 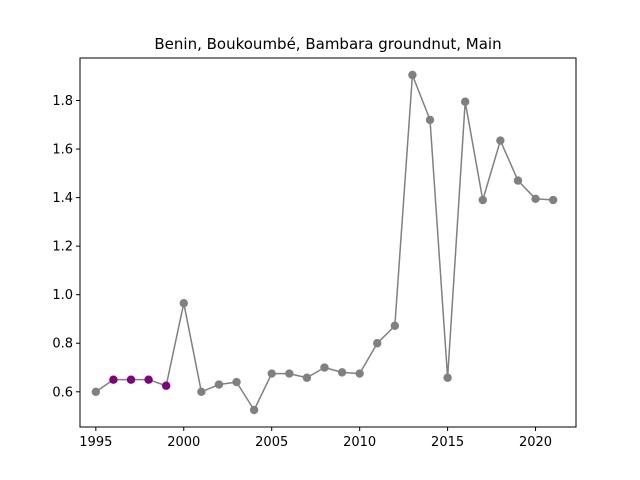 I want to click on x-tick-label: 2005, so click(x=271, y=442).